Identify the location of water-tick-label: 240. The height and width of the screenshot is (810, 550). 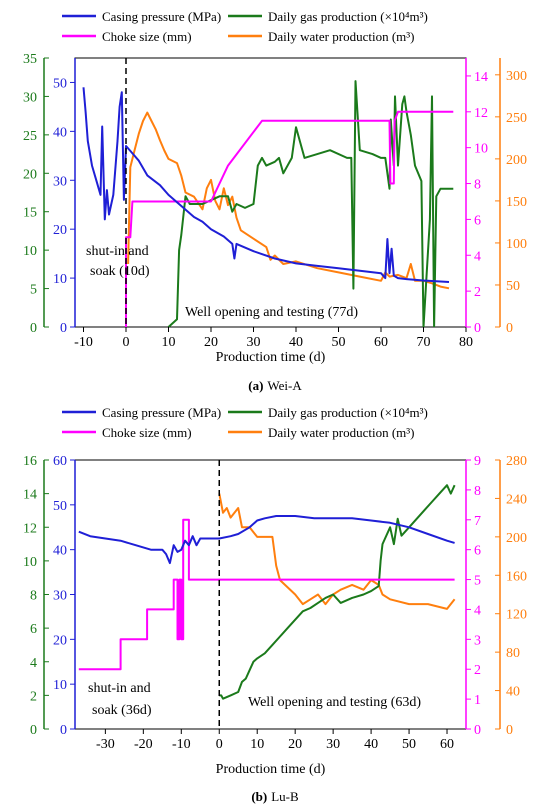
(516, 499).